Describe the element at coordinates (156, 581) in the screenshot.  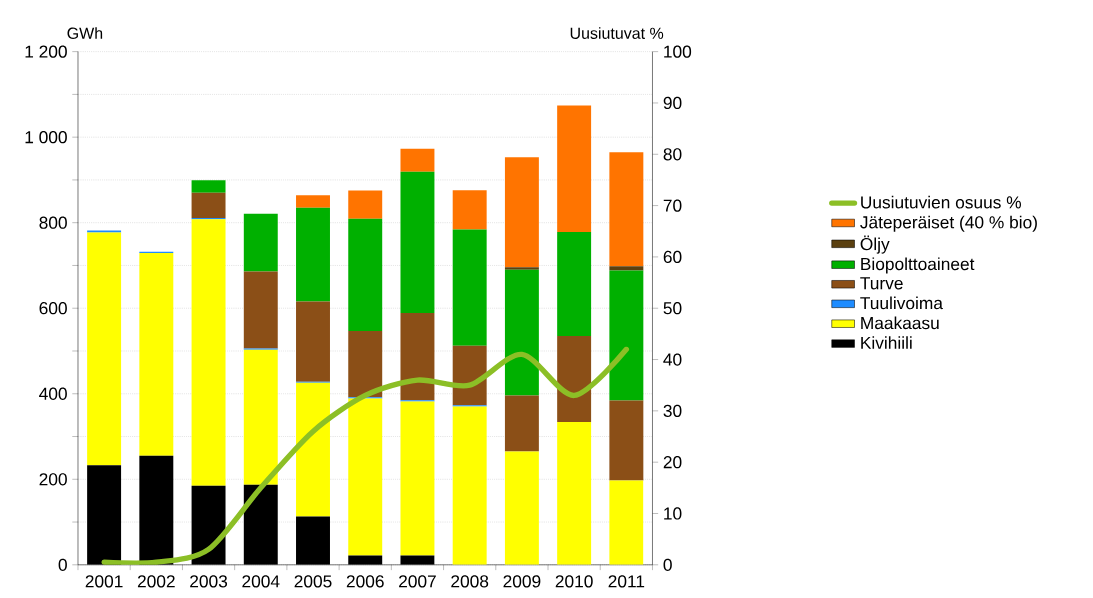
I see `x-tick-label: 2002` at that location.